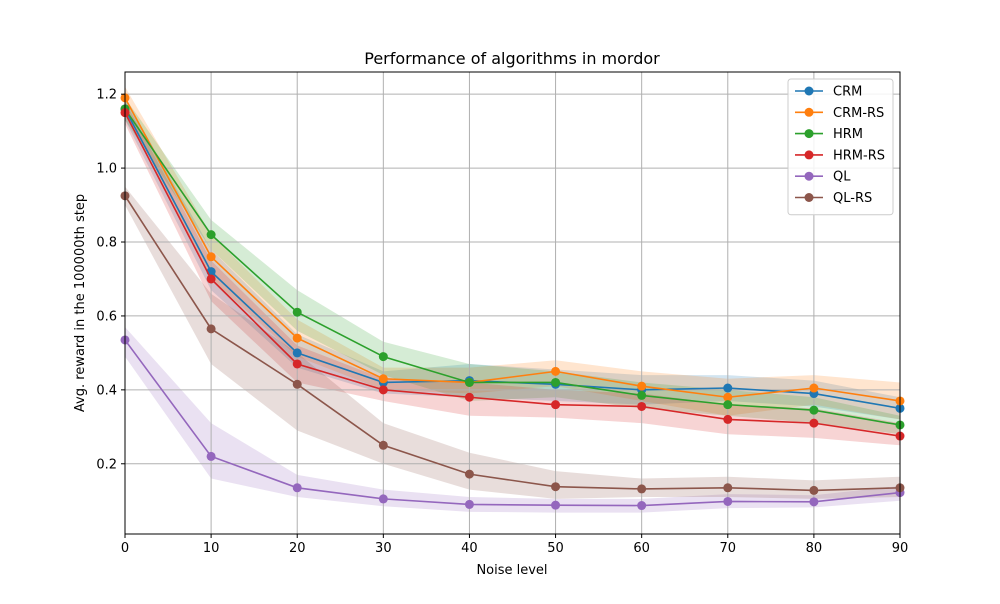 The width and height of the screenshot is (1000, 604). Describe the element at coordinates (840, 147) in the screenshot. I see `legend: CRM CRM-RS HRM HRM-RS QL QL-RS` at that location.